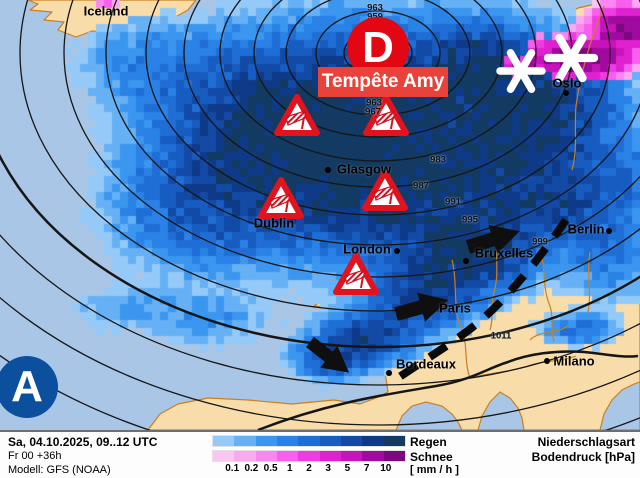 The height and width of the screenshot is (478, 640). What do you see at coordinates (83, 442) in the screenshot?
I see `valid-time-label: Sa, 04.10.2025, 09..12 UTC` at bounding box center [83, 442].